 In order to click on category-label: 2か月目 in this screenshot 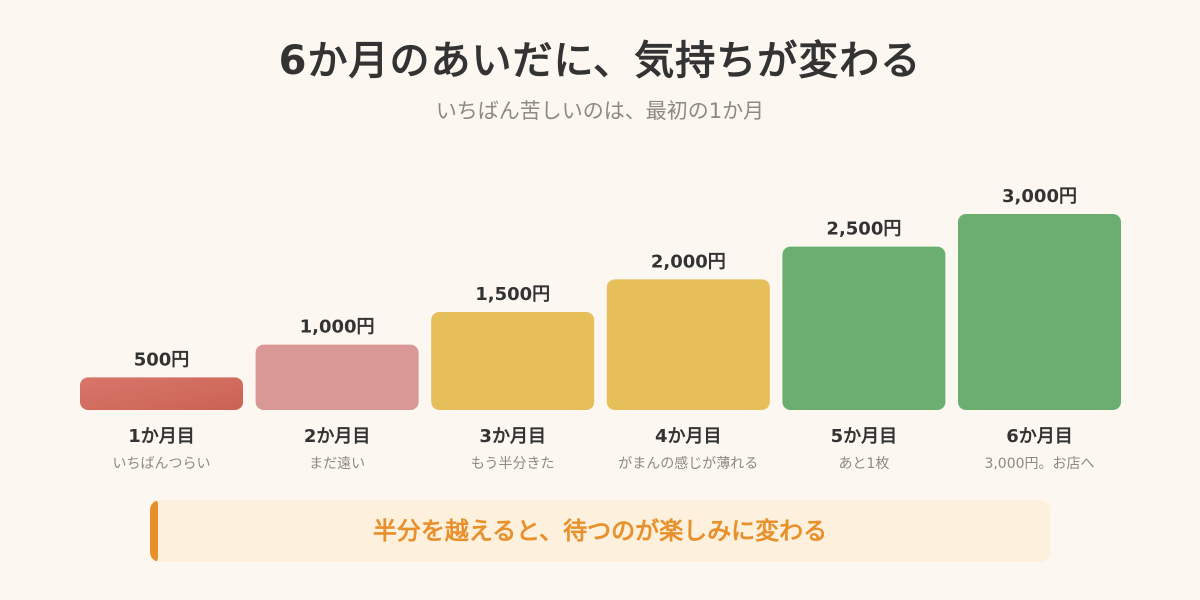, I will do `click(337, 436)`.